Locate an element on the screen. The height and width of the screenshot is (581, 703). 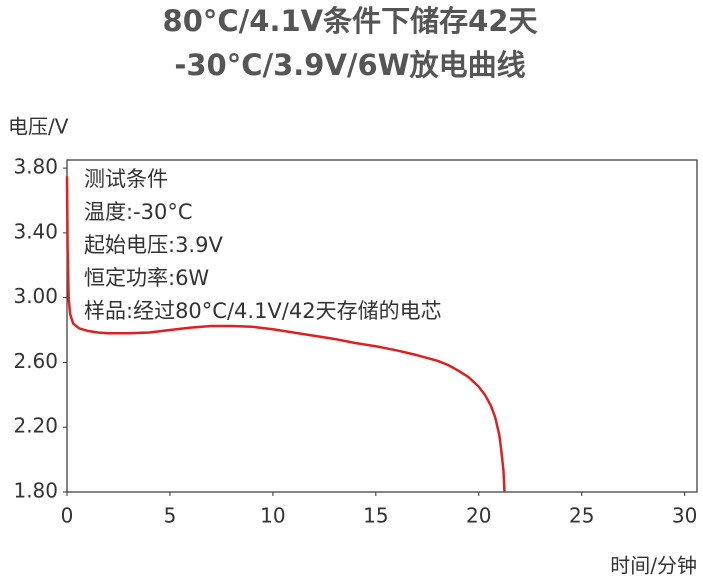
x-tick-label: 20 is located at coordinates (478, 516).